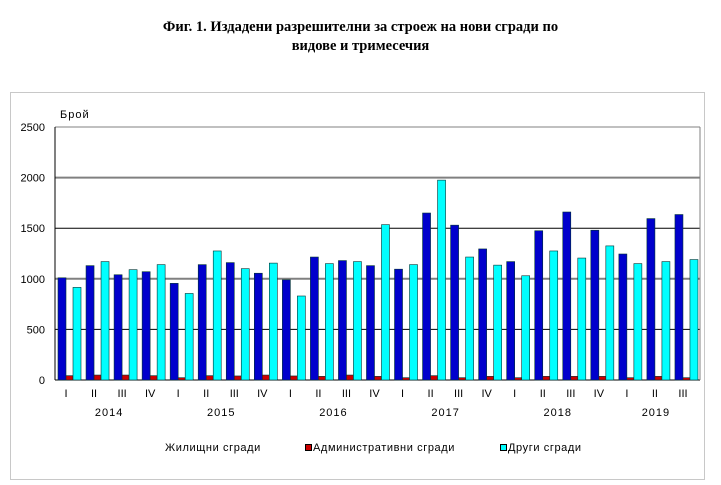  What do you see at coordinates (33, 128) in the screenshot?
I see `y-tick-label: 2500` at bounding box center [33, 128].